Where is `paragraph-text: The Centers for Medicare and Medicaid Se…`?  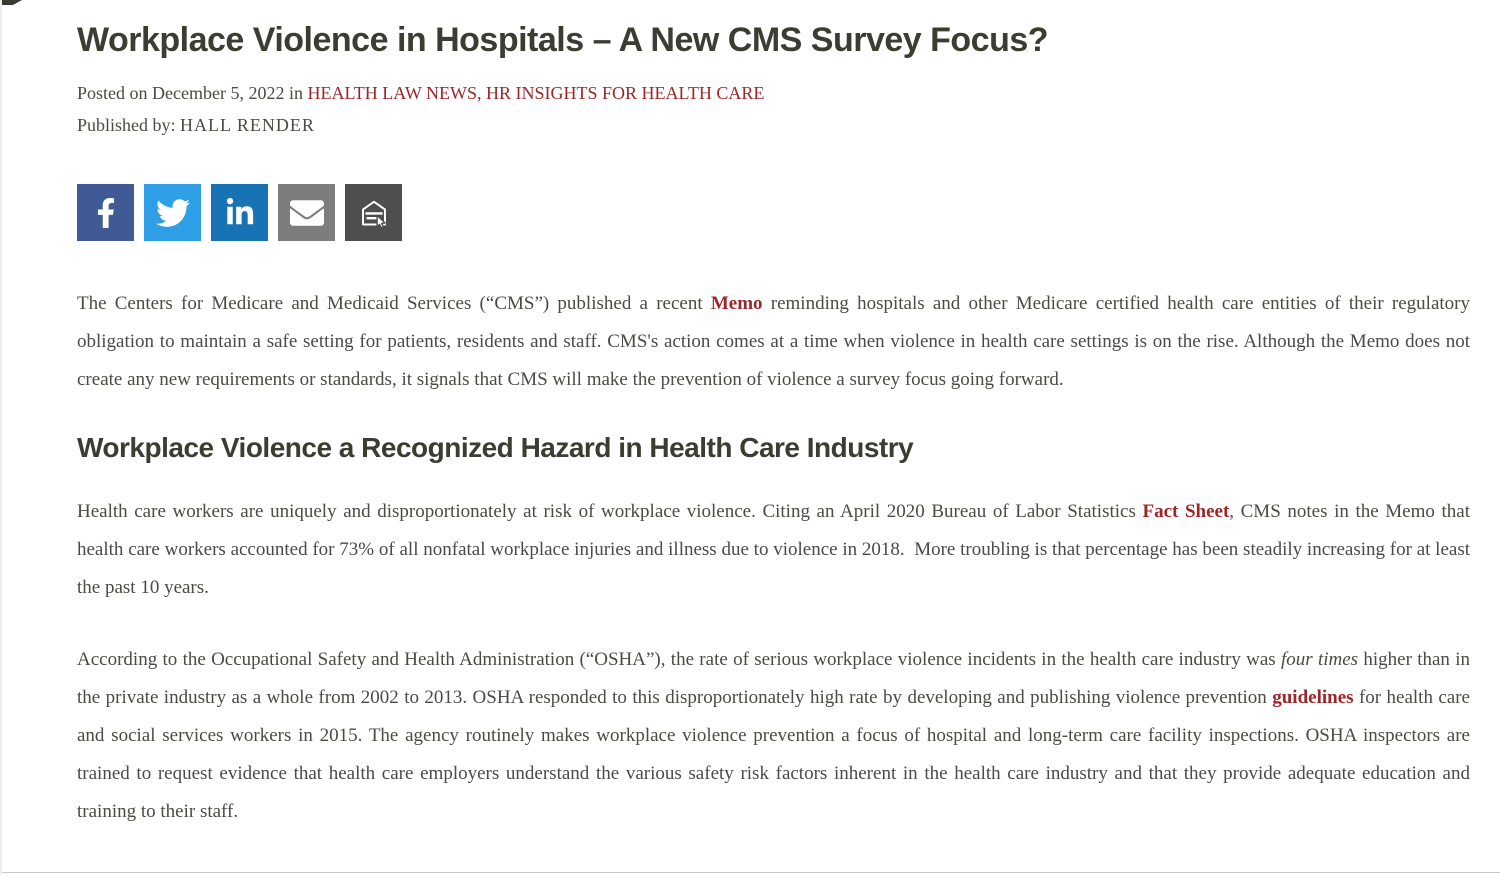 paragraph-text: The Centers for Medicare and Medicaid Se… is located at coordinates (394, 303).